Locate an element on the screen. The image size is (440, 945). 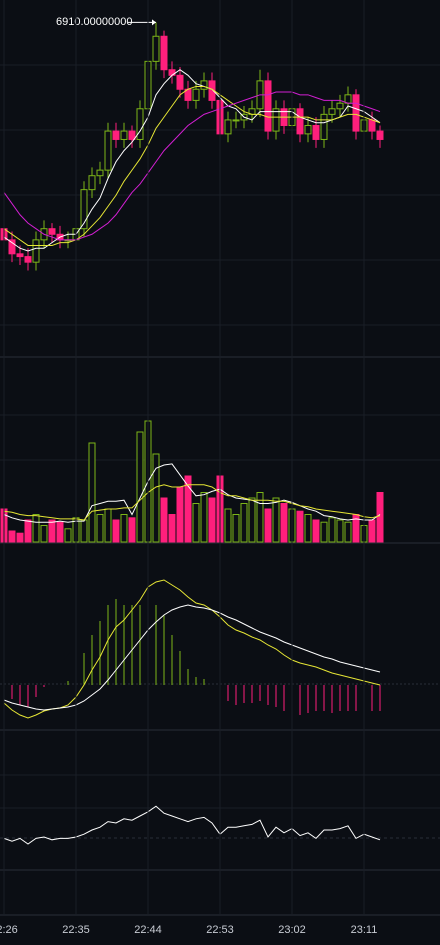
x-tick-label: 22:53 is located at coordinates (220, 930).